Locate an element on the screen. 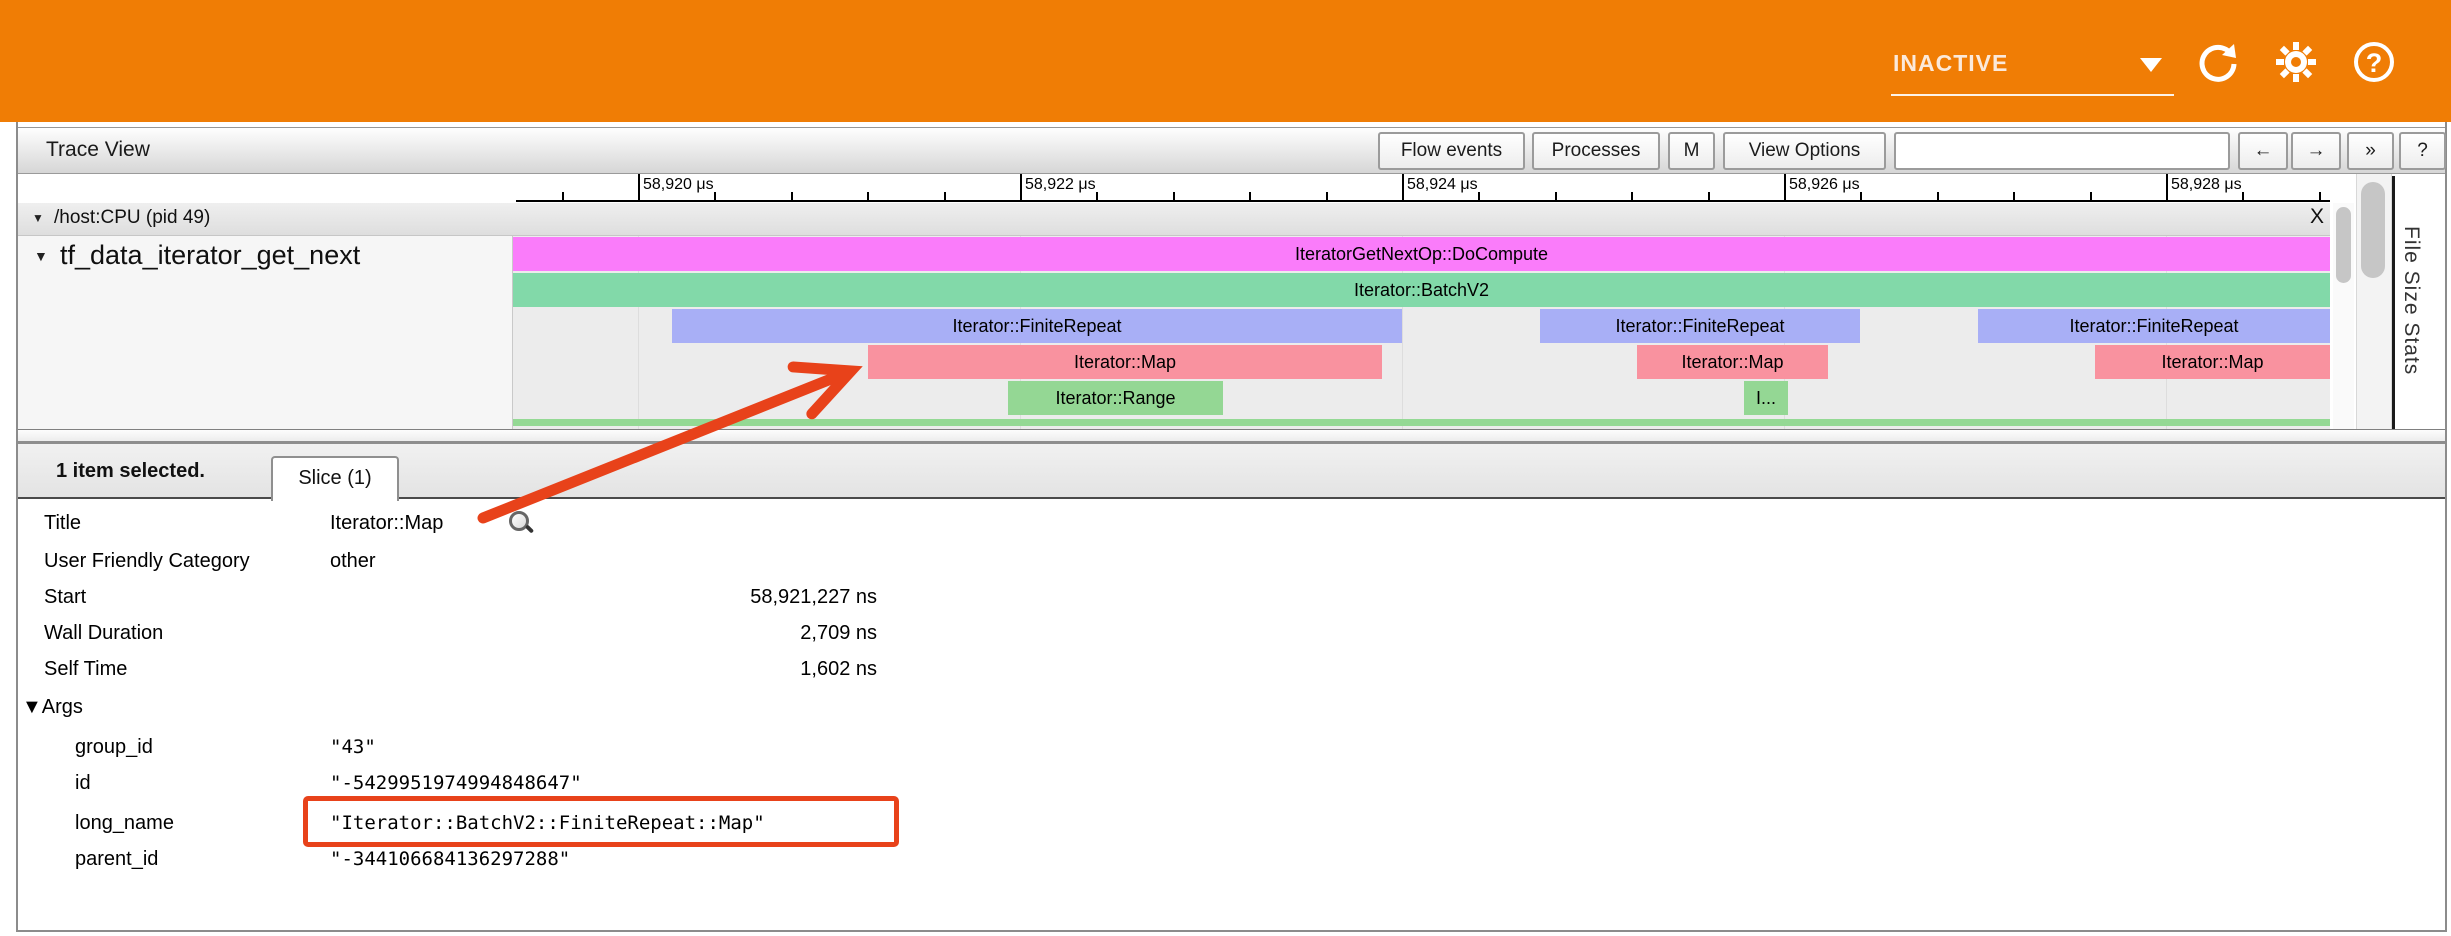  file-size-stats-tab: File Size Stats is located at coordinates (2411, 301).